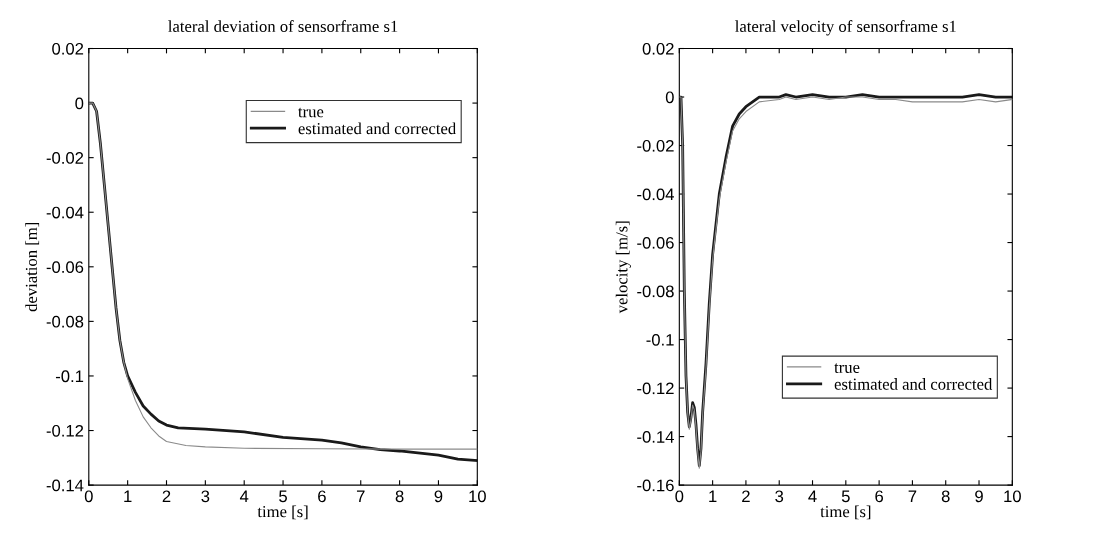 This screenshot has width=1110, height=539. I want to click on chart-title: lateral deviation of sensorframe s1, so click(283, 26).